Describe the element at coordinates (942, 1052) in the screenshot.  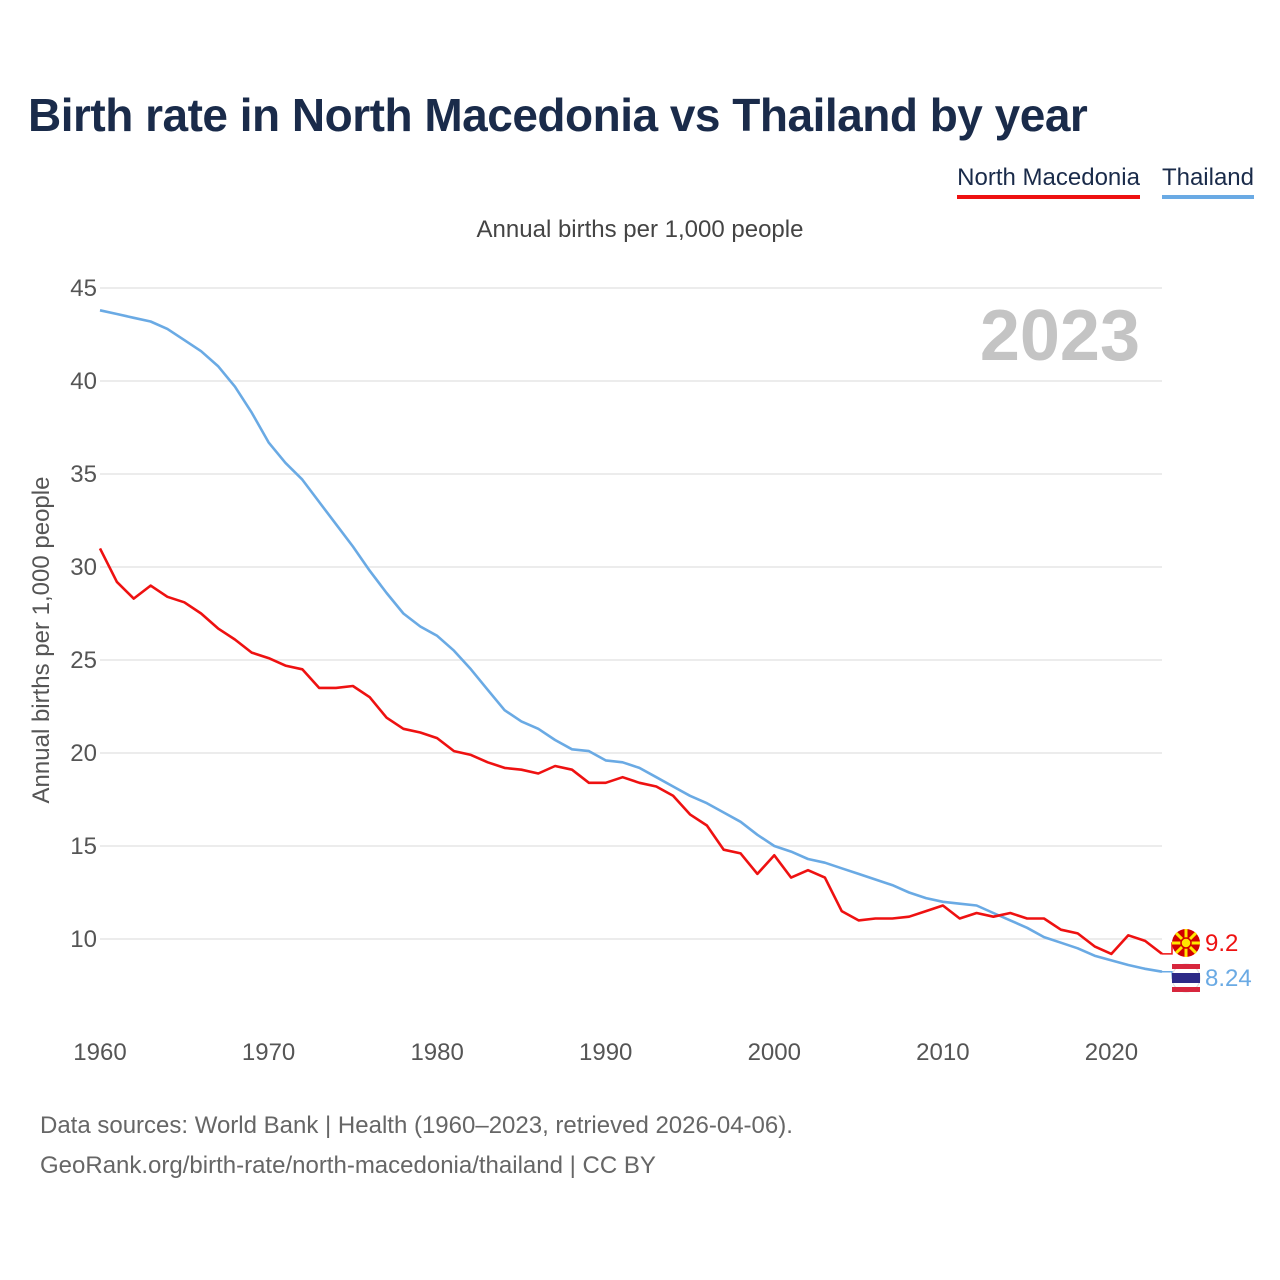
I see `x-tick-label: 2010` at that location.